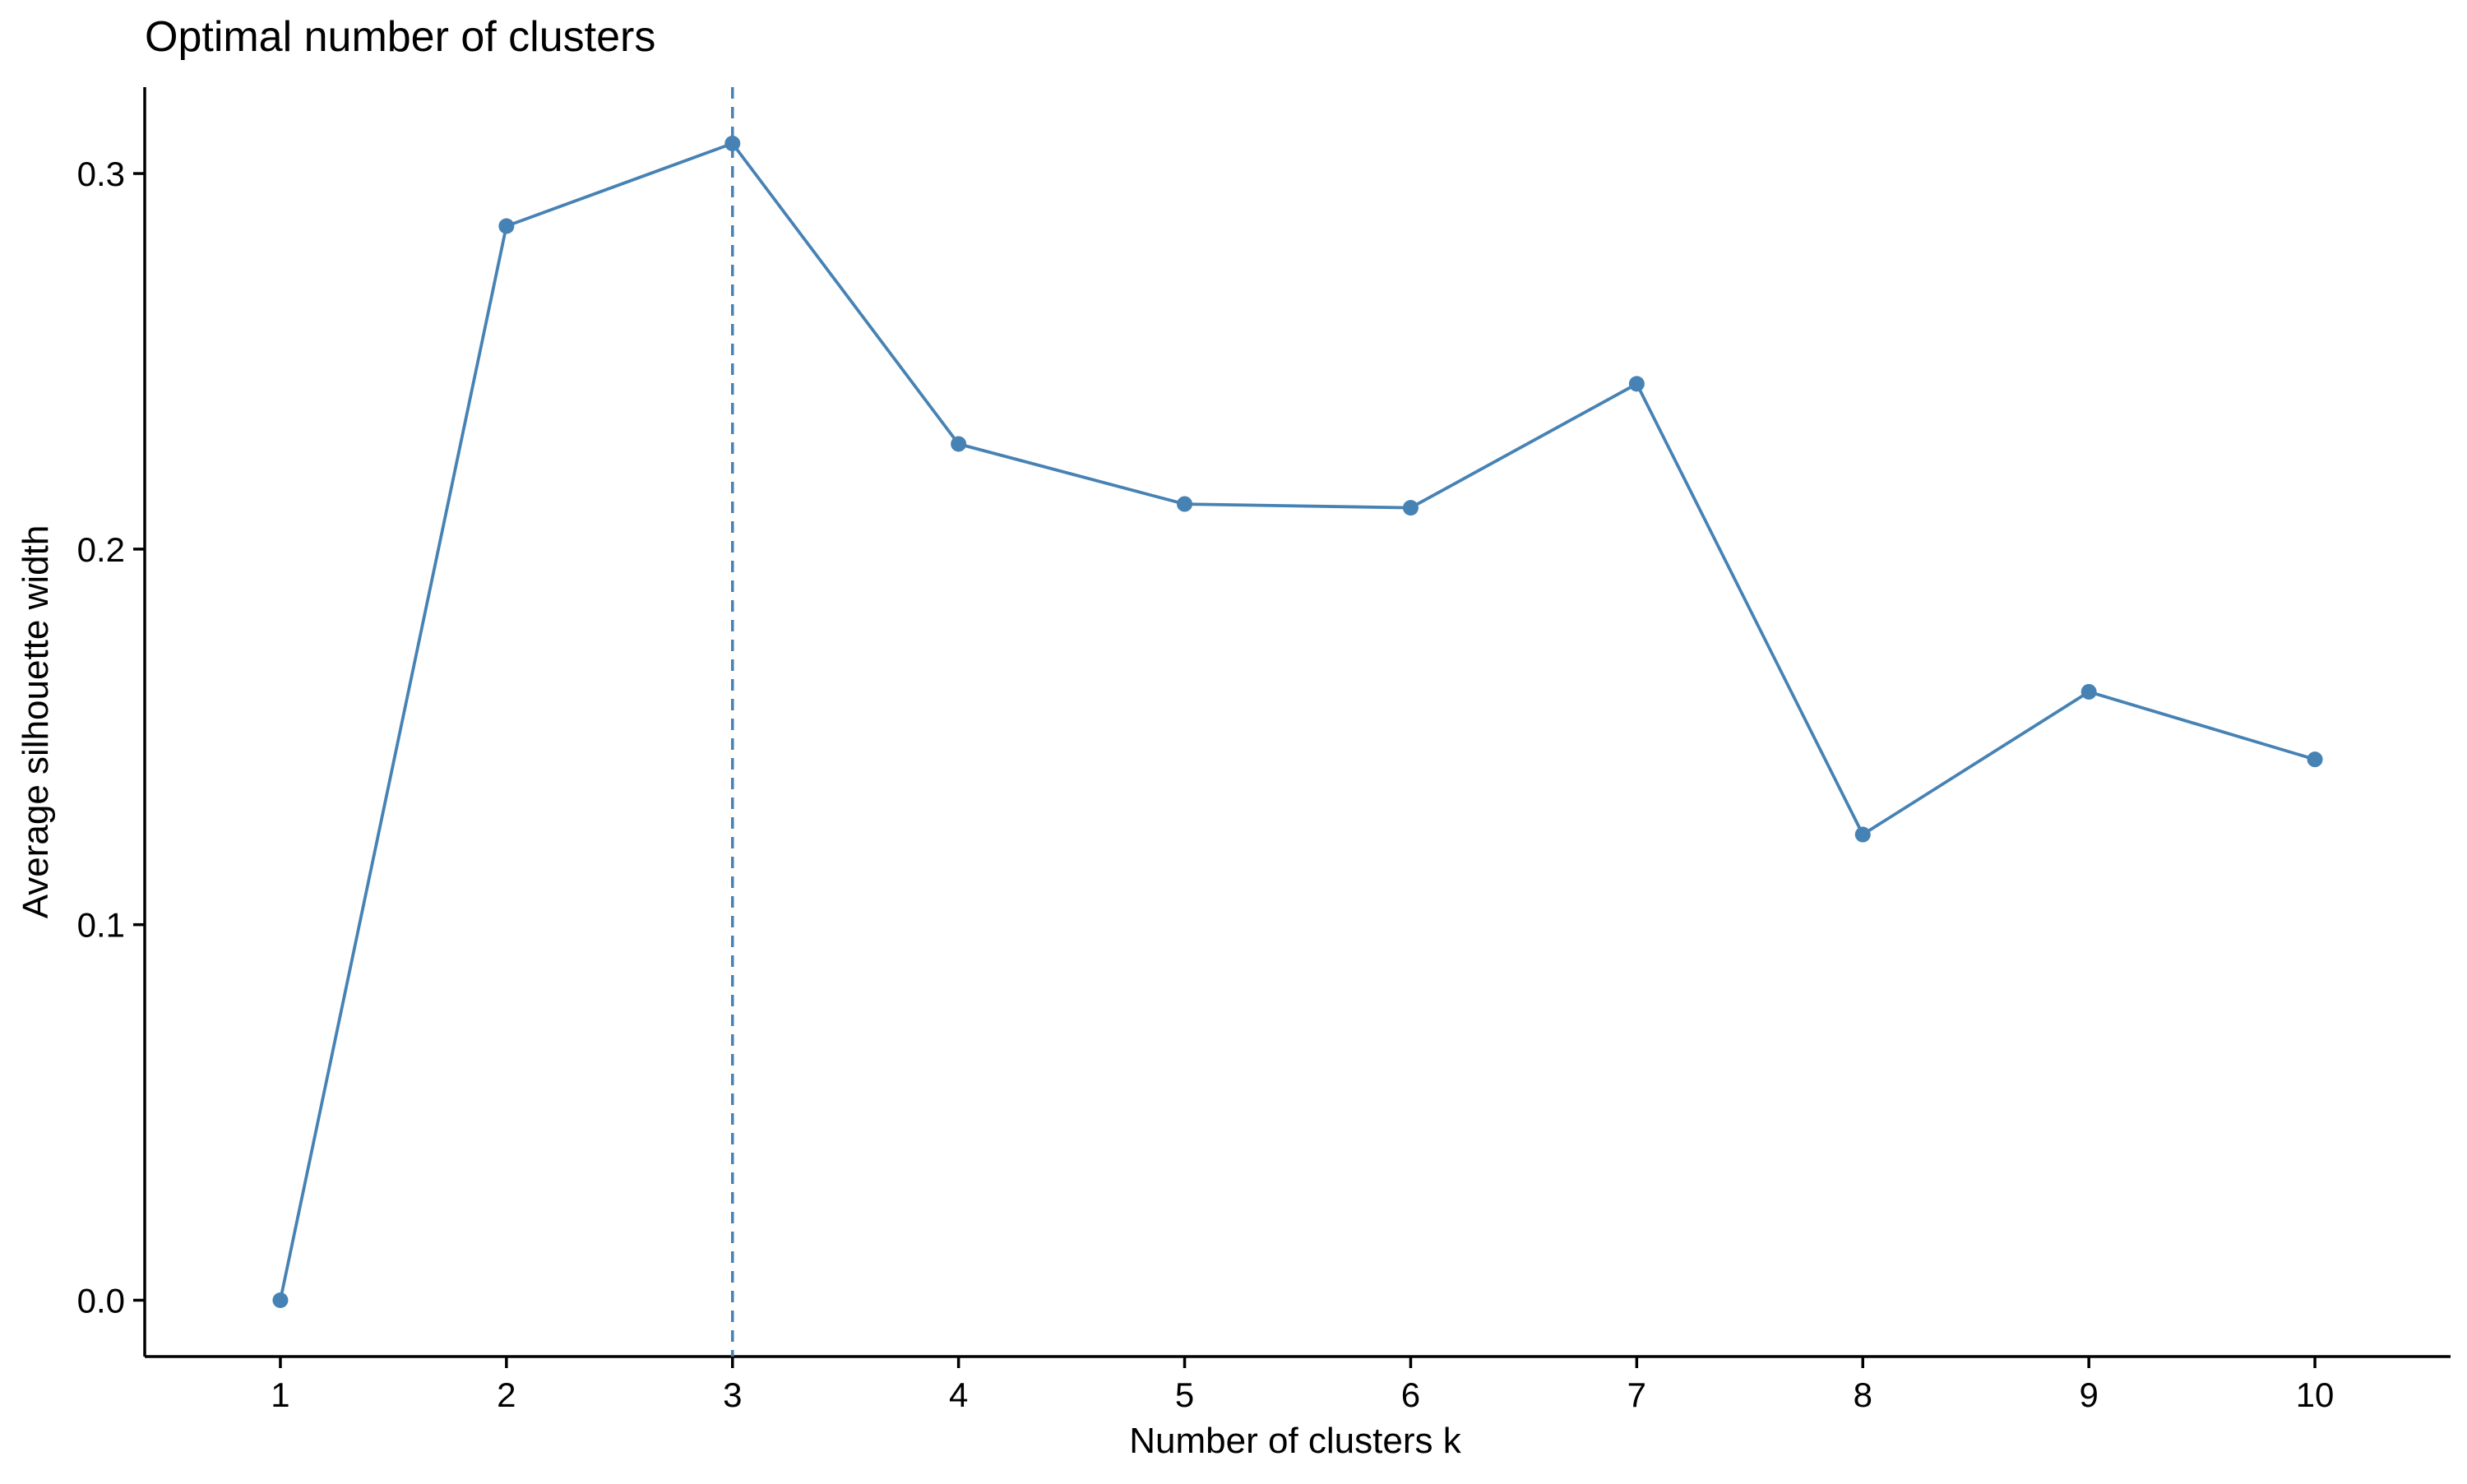 The image size is (2467, 1484). What do you see at coordinates (101, 925) in the screenshot?
I see `y-tick-label: 0.1` at bounding box center [101, 925].